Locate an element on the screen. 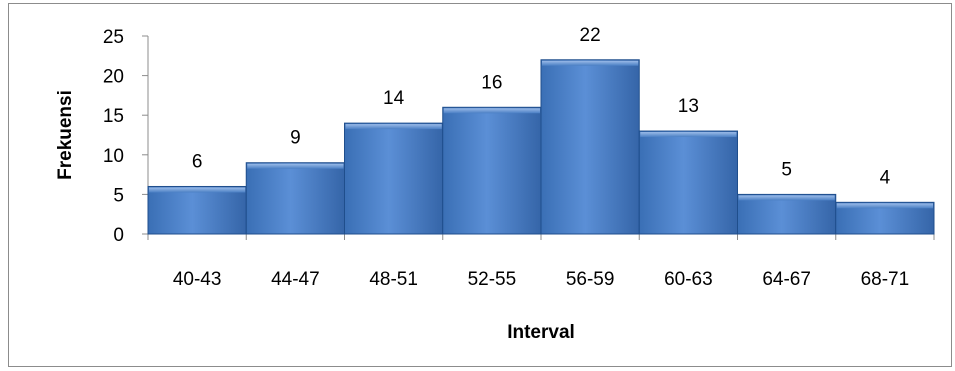  data-label: 13 is located at coordinates (688, 106).